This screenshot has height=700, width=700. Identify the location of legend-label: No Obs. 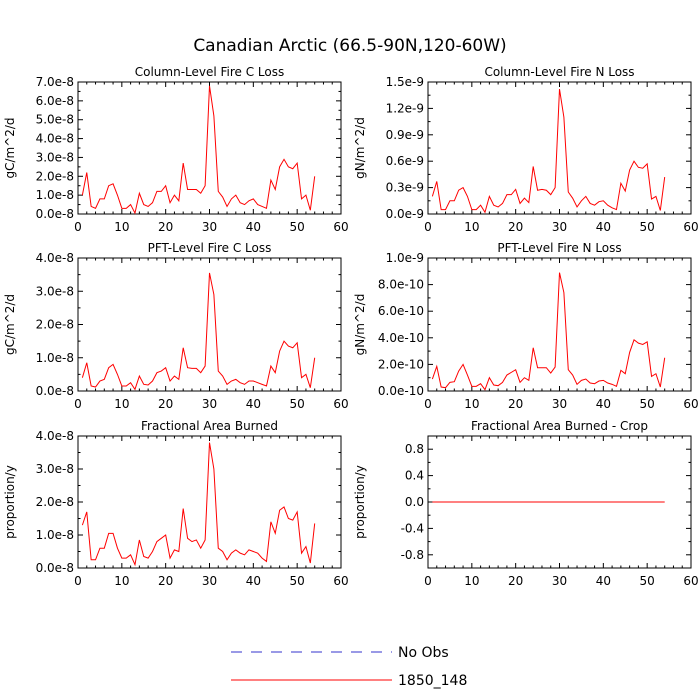
(423, 653).